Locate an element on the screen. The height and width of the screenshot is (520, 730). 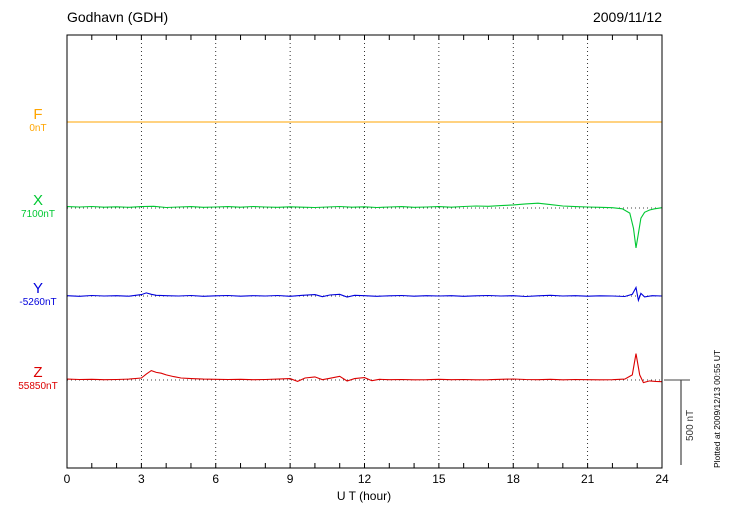
x-axis-title: U T (hour) is located at coordinates (364, 496).